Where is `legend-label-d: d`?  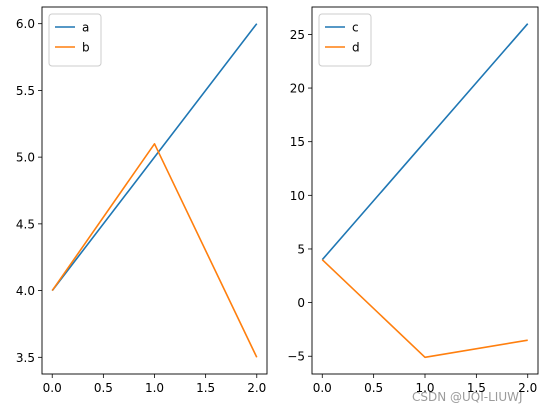
legend-label-d: d is located at coordinates (356, 48).